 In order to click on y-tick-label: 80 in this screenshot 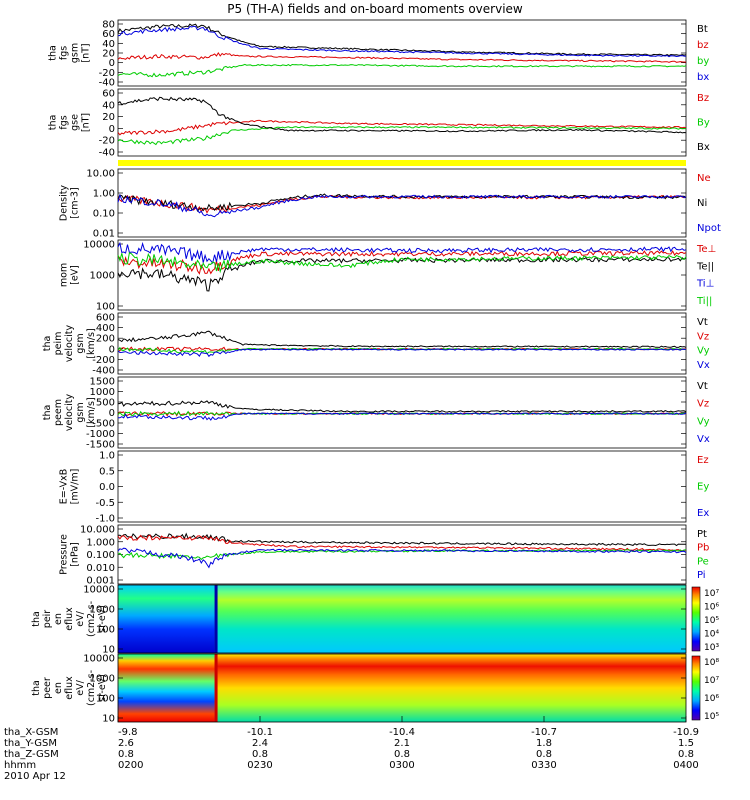, I will do `click(108, 25)`.